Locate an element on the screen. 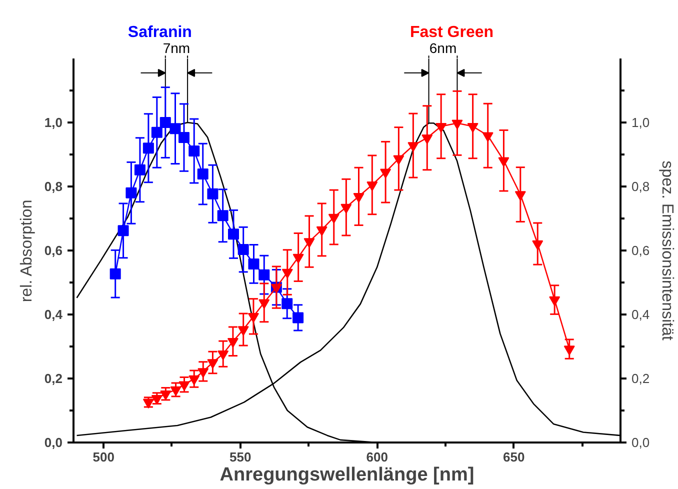 This screenshot has width=678, height=489. x-tick-label: 650 is located at coordinates (513, 457).